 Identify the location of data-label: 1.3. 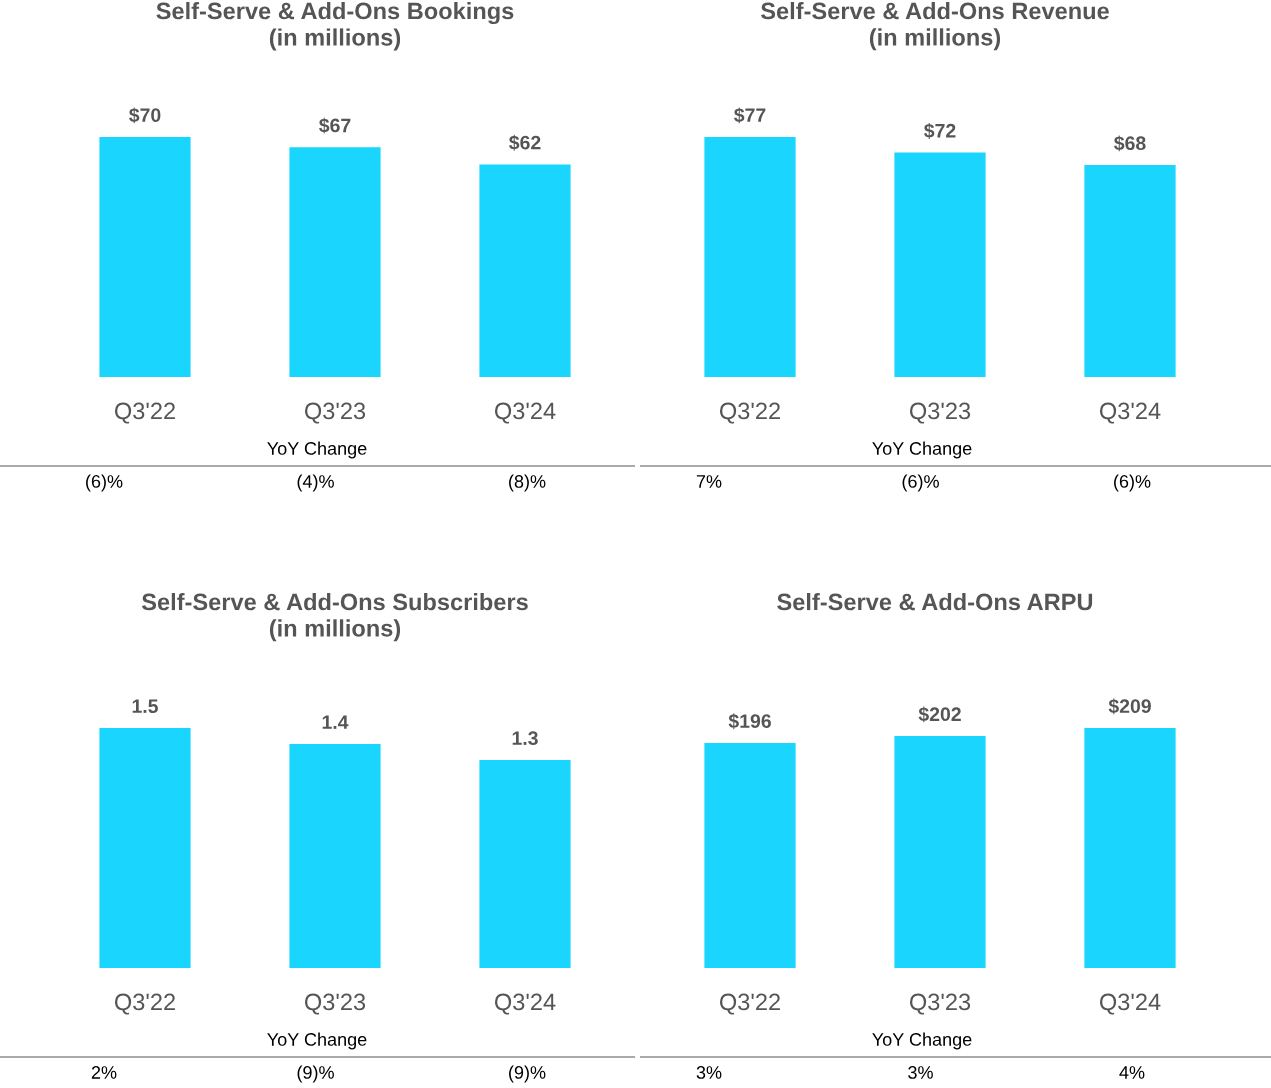
(525, 738).